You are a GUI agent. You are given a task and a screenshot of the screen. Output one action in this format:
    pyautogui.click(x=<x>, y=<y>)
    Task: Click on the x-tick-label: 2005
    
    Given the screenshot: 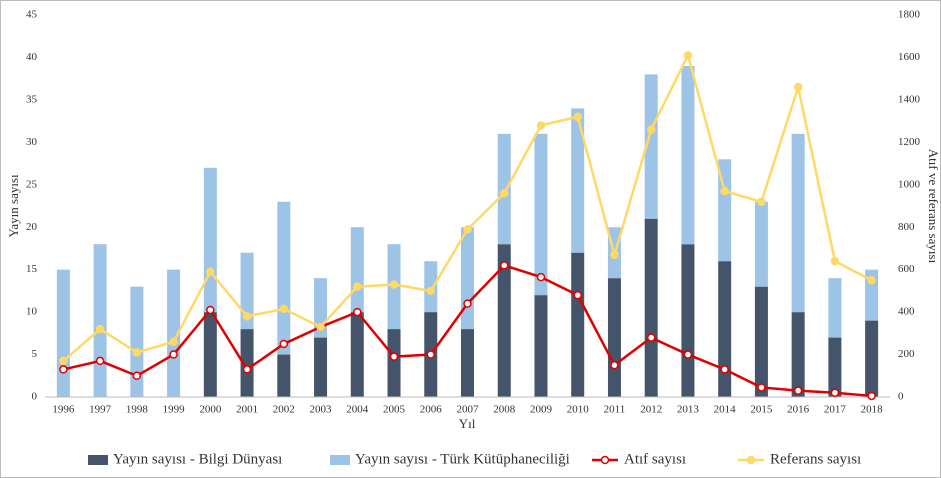 What is the action you would take?
    pyautogui.click(x=394, y=410)
    